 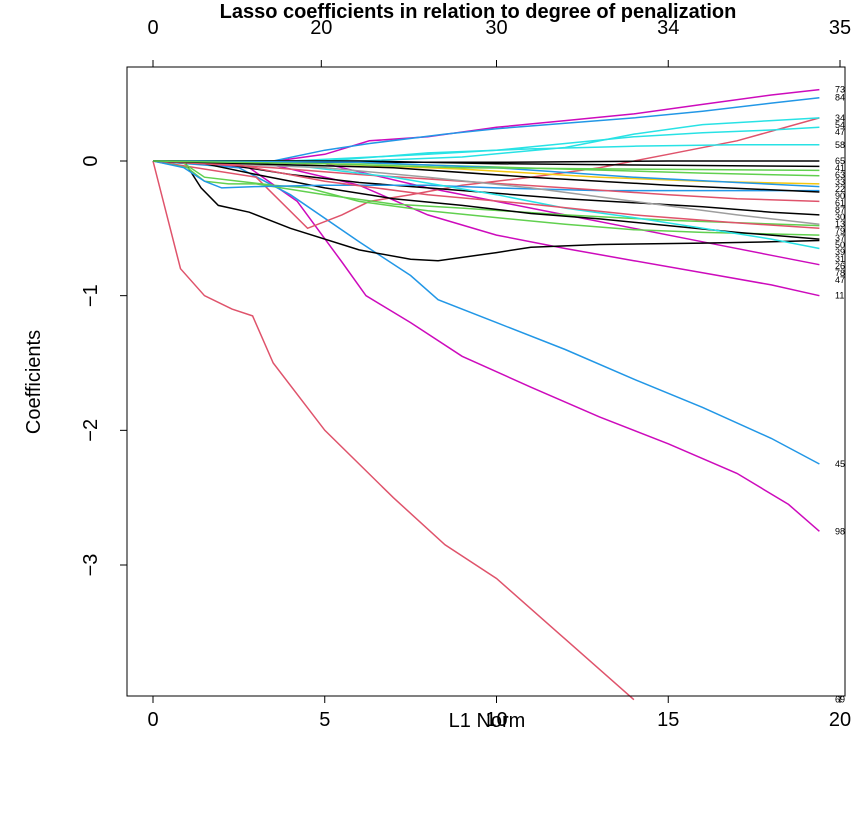 What do you see at coordinates (840, 259) in the screenshot?
I see `end-label-31-14: 31` at bounding box center [840, 259].